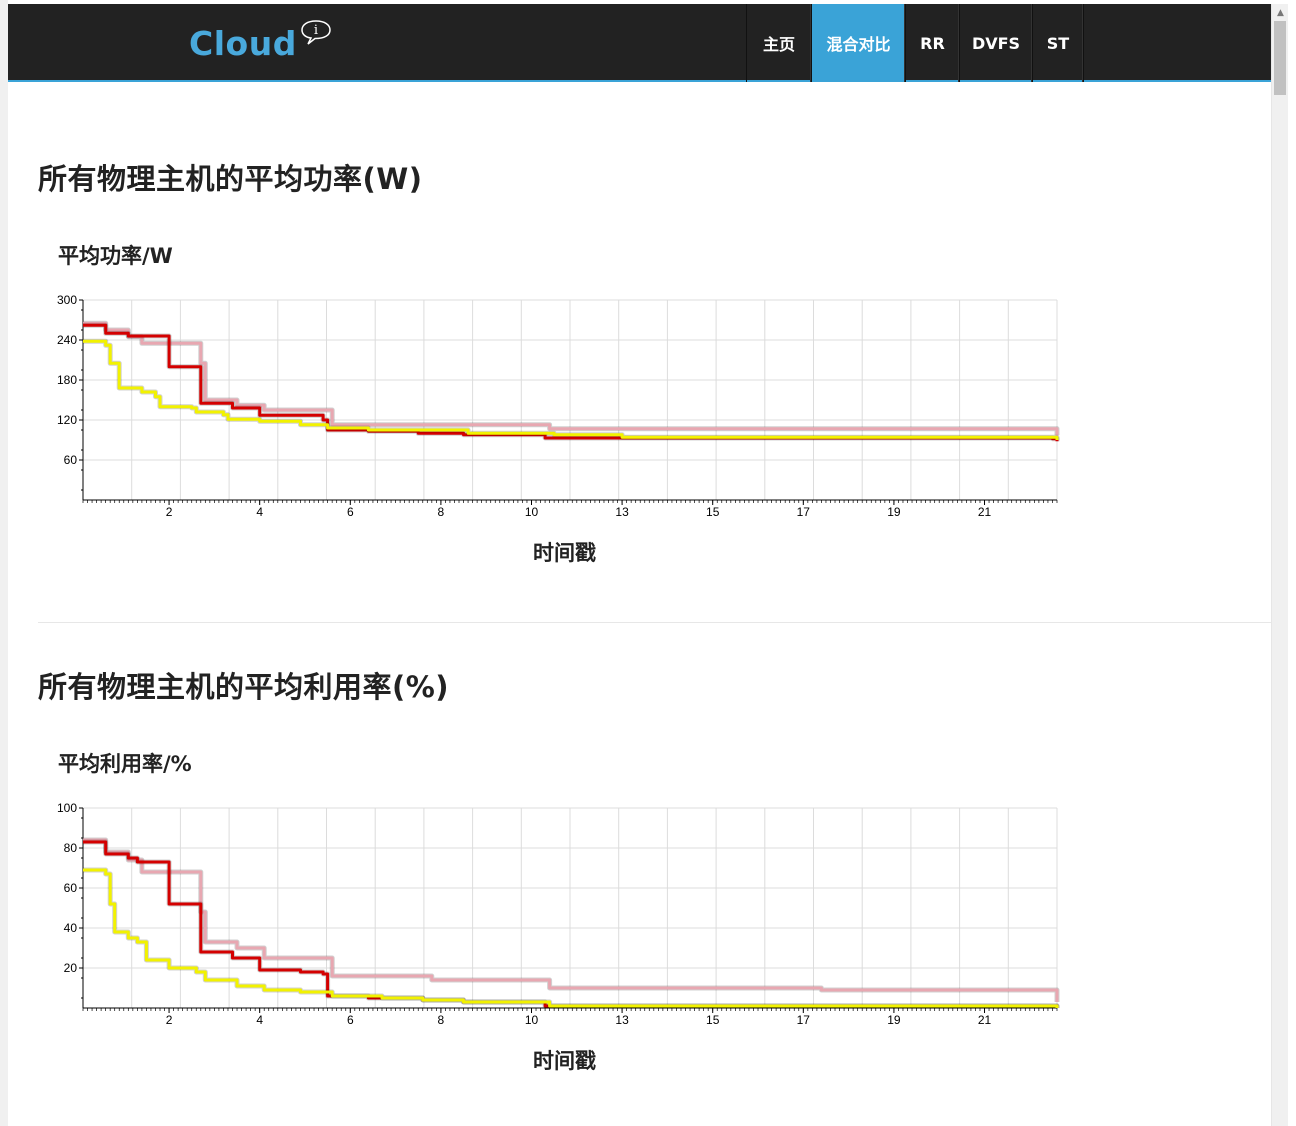  Describe the element at coordinates (71, 928) in the screenshot. I see `y-tick-label: 40` at that location.